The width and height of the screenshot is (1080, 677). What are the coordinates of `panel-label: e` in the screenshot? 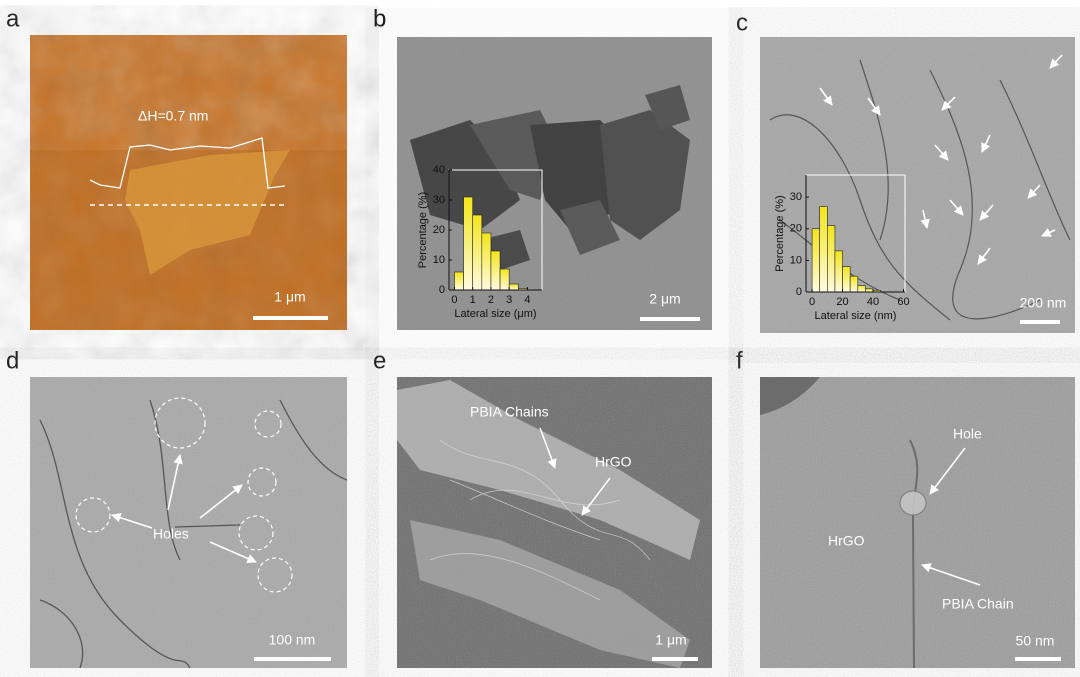 It's located at (379, 360).